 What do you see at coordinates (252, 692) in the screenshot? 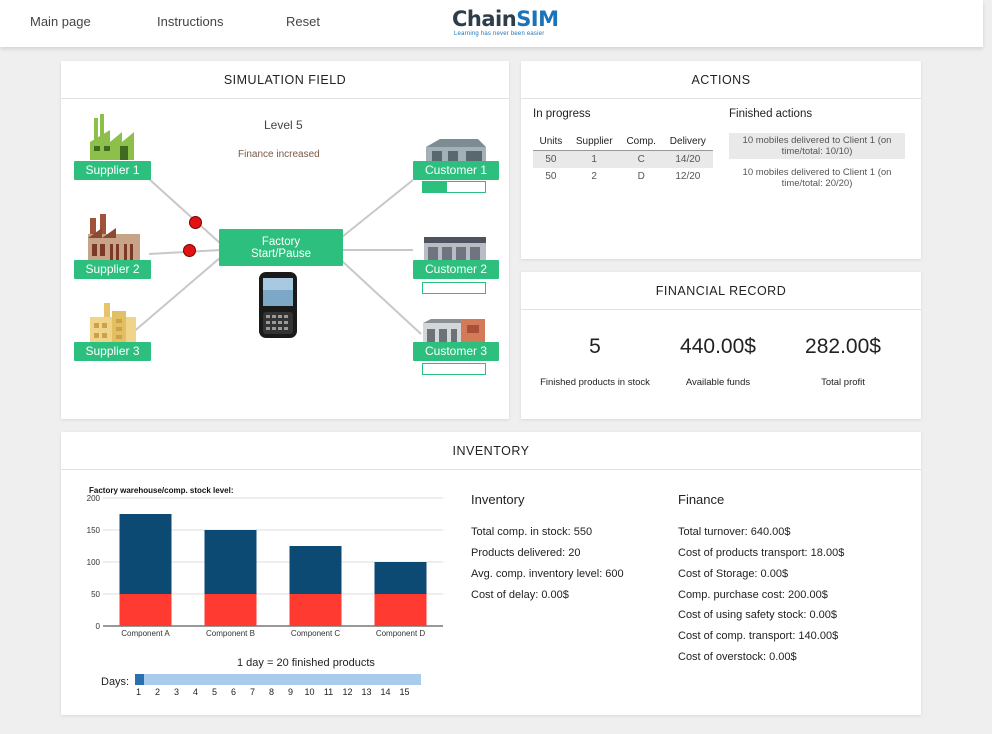
I see `day-number: 7` at bounding box center [252, 692].